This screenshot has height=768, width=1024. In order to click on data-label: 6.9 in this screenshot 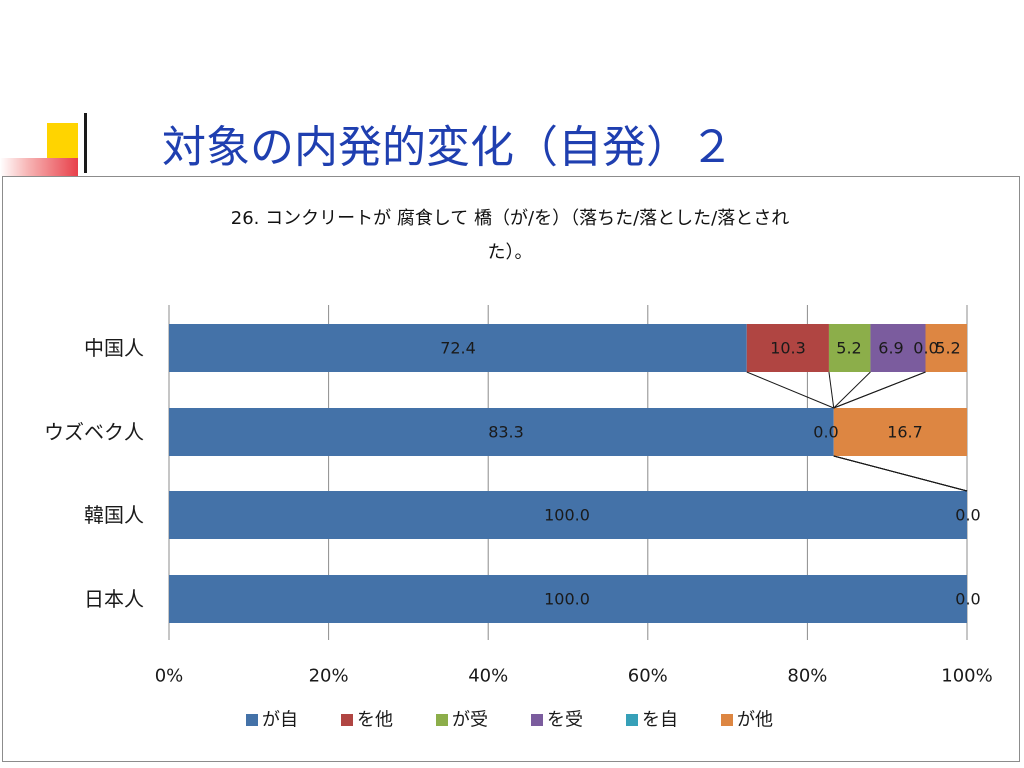, I will do `click(890, 348)`.